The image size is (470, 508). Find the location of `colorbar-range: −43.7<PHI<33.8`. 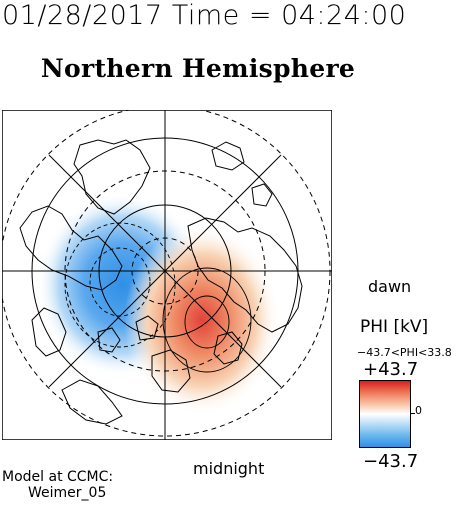

colorbar-range: −43.7<PHI<33.8 is located at coordinates (404, 352).